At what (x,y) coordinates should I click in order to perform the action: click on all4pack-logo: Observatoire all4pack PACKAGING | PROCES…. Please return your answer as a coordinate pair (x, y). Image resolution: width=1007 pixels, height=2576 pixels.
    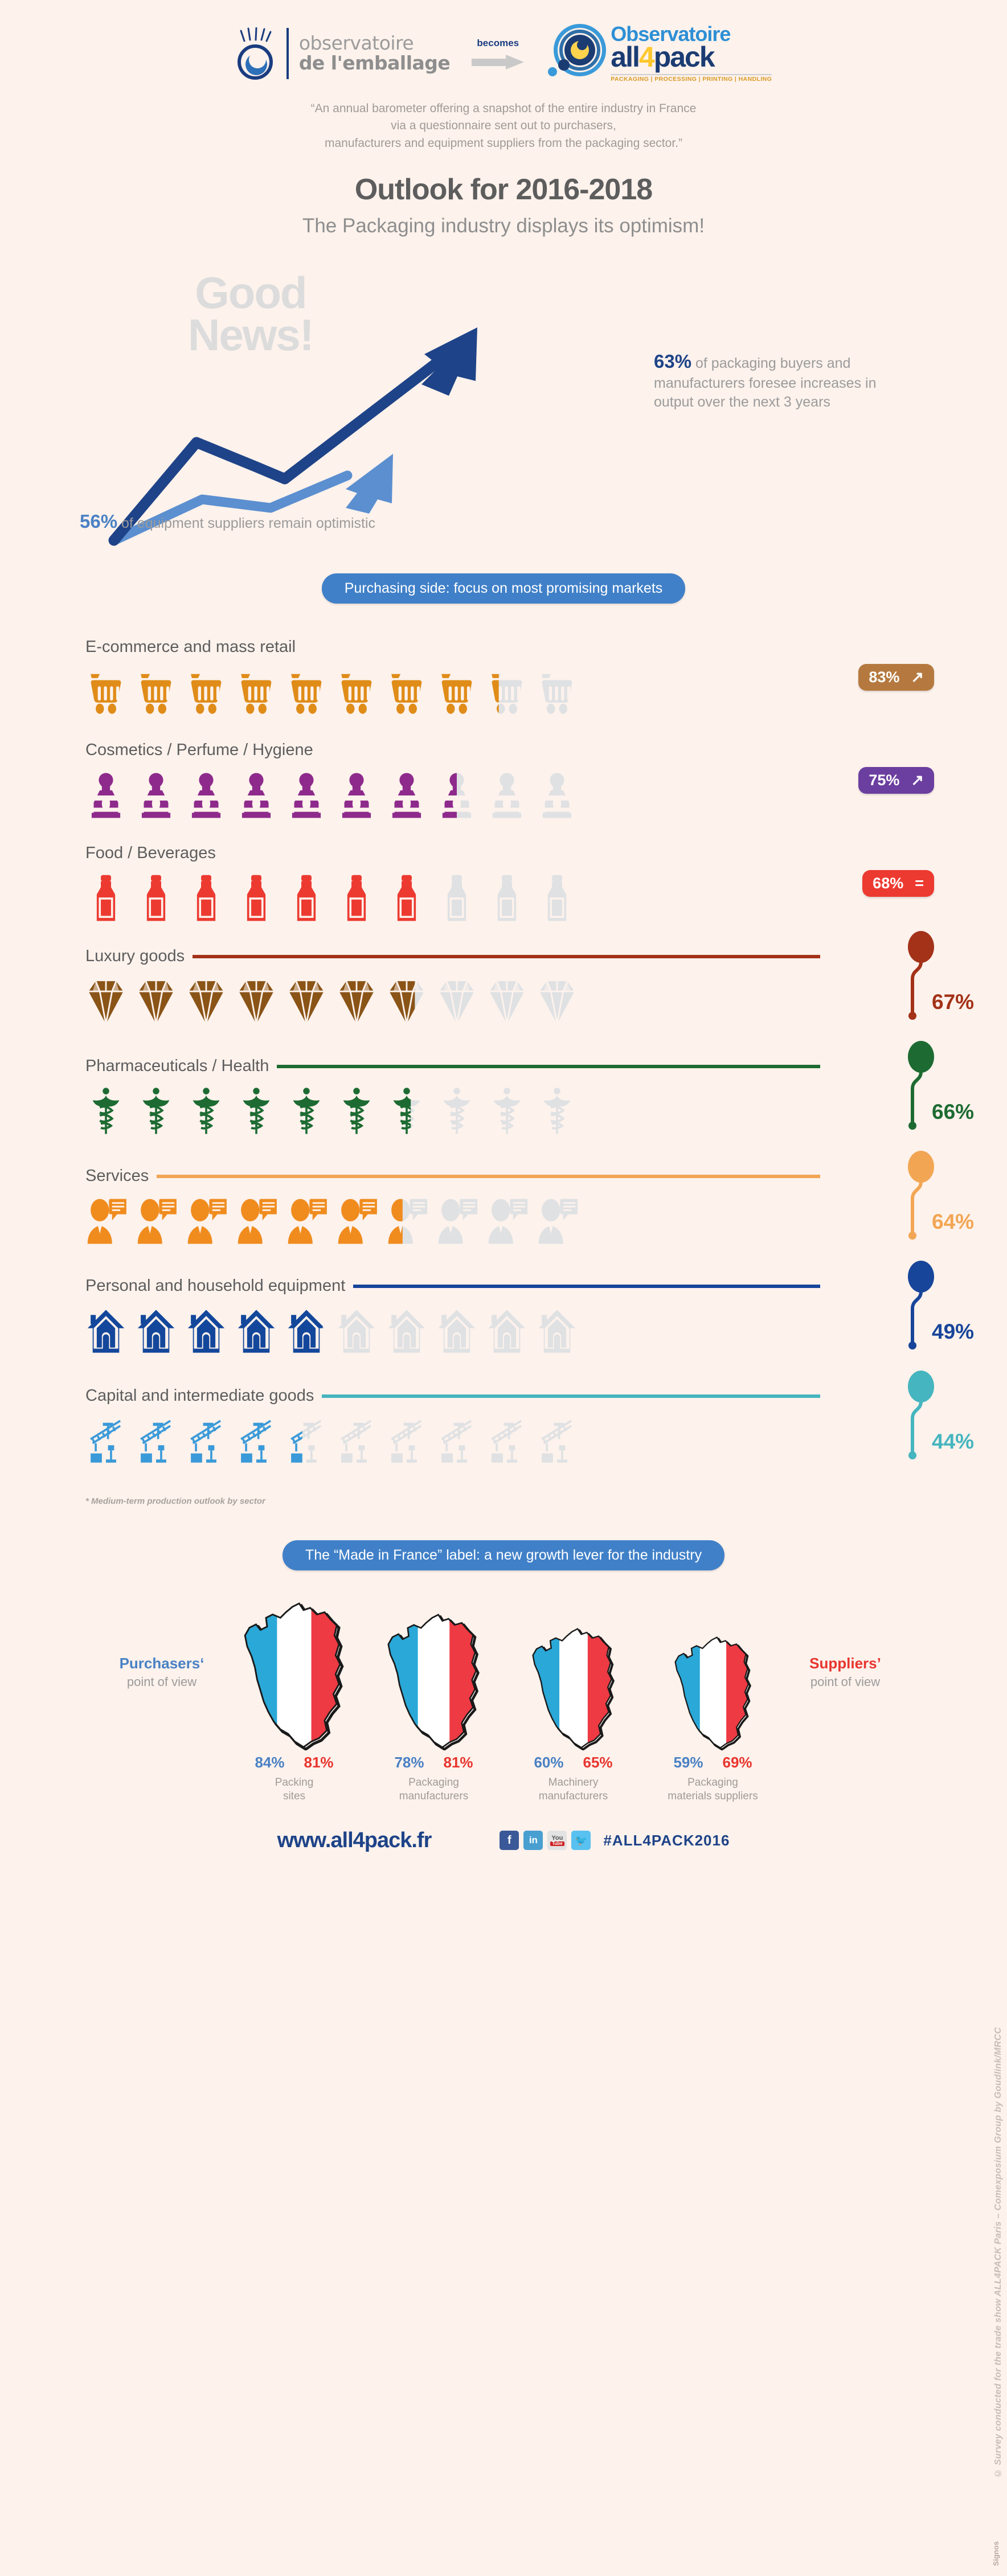
    Looking at the image, I should click on (659, 53).